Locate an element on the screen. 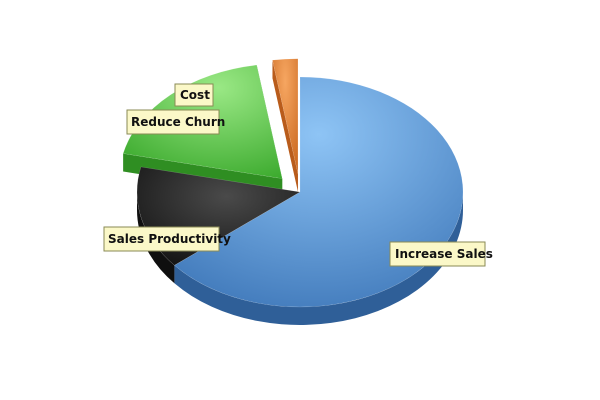  label-cost-text: Cost is located at coordinates (195, 95).